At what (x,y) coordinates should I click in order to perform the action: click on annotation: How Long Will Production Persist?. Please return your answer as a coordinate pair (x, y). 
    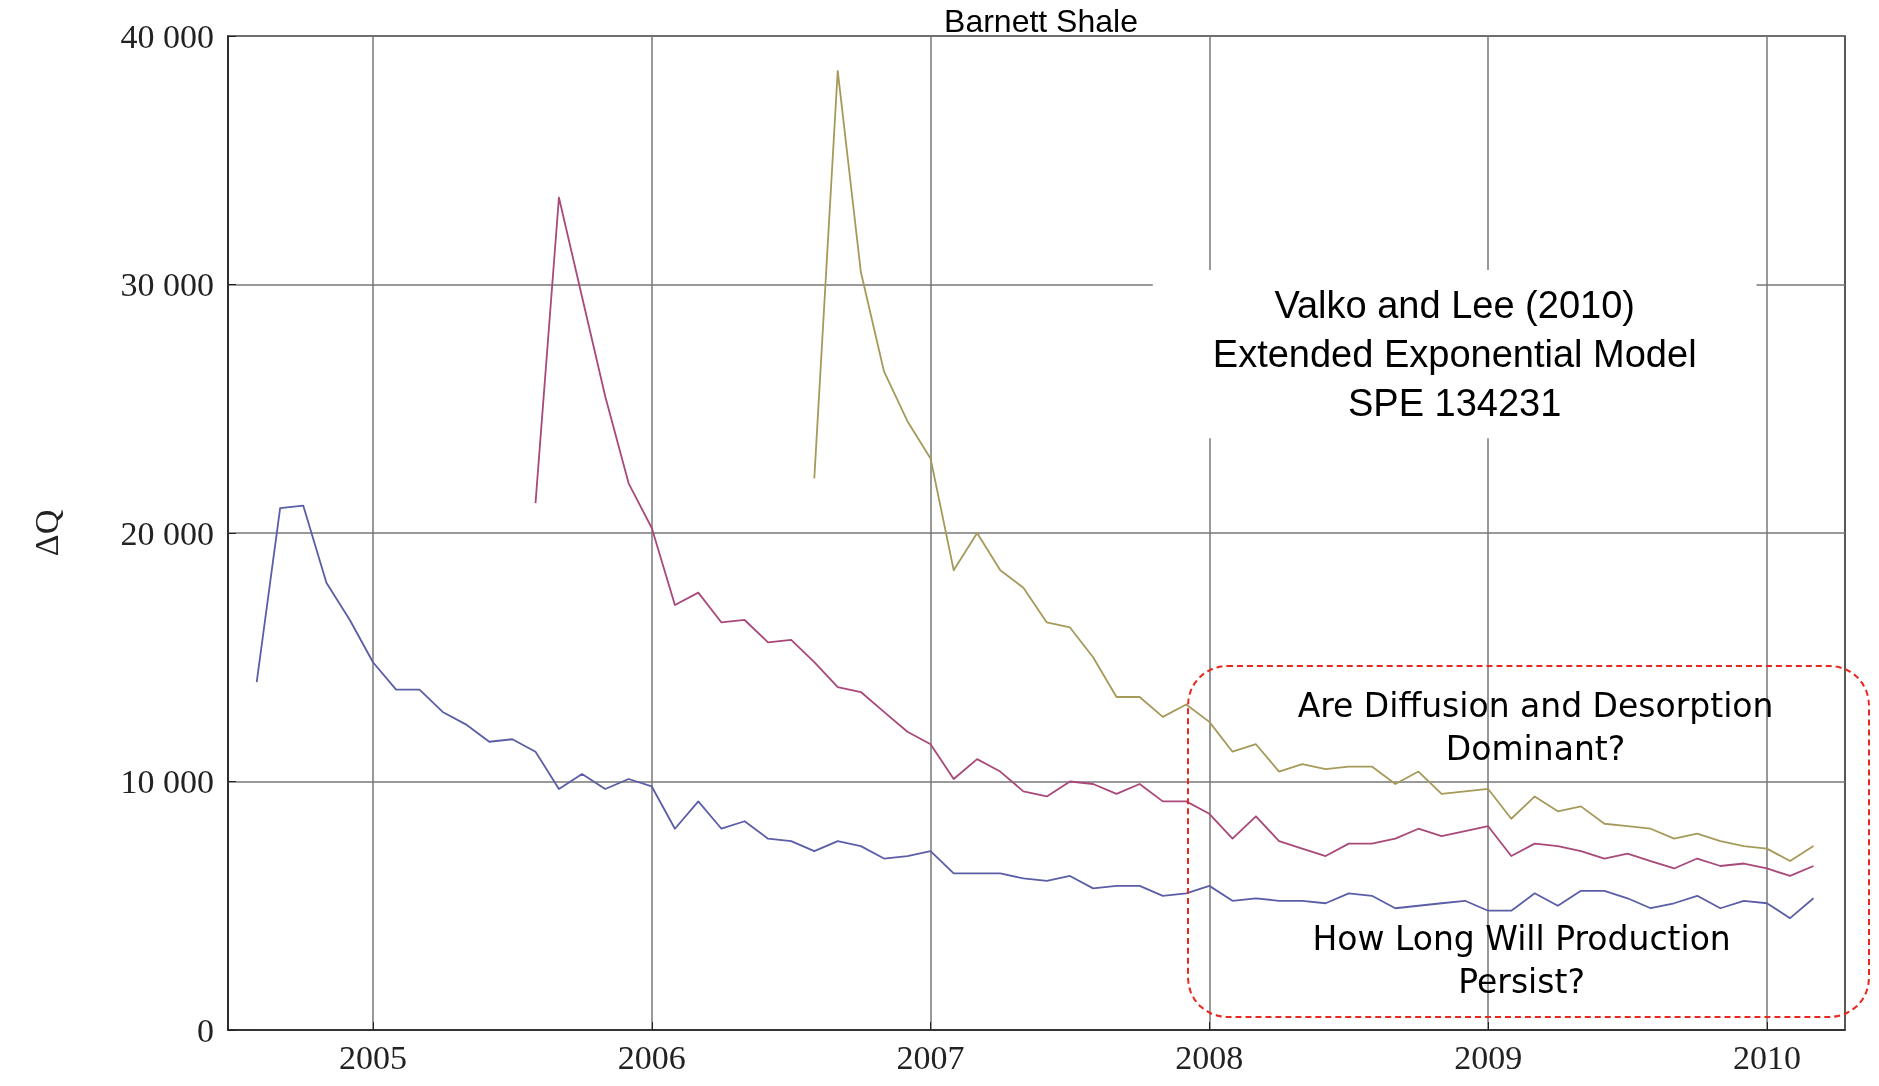
    Looking at the image, I should click on (1521, 960).